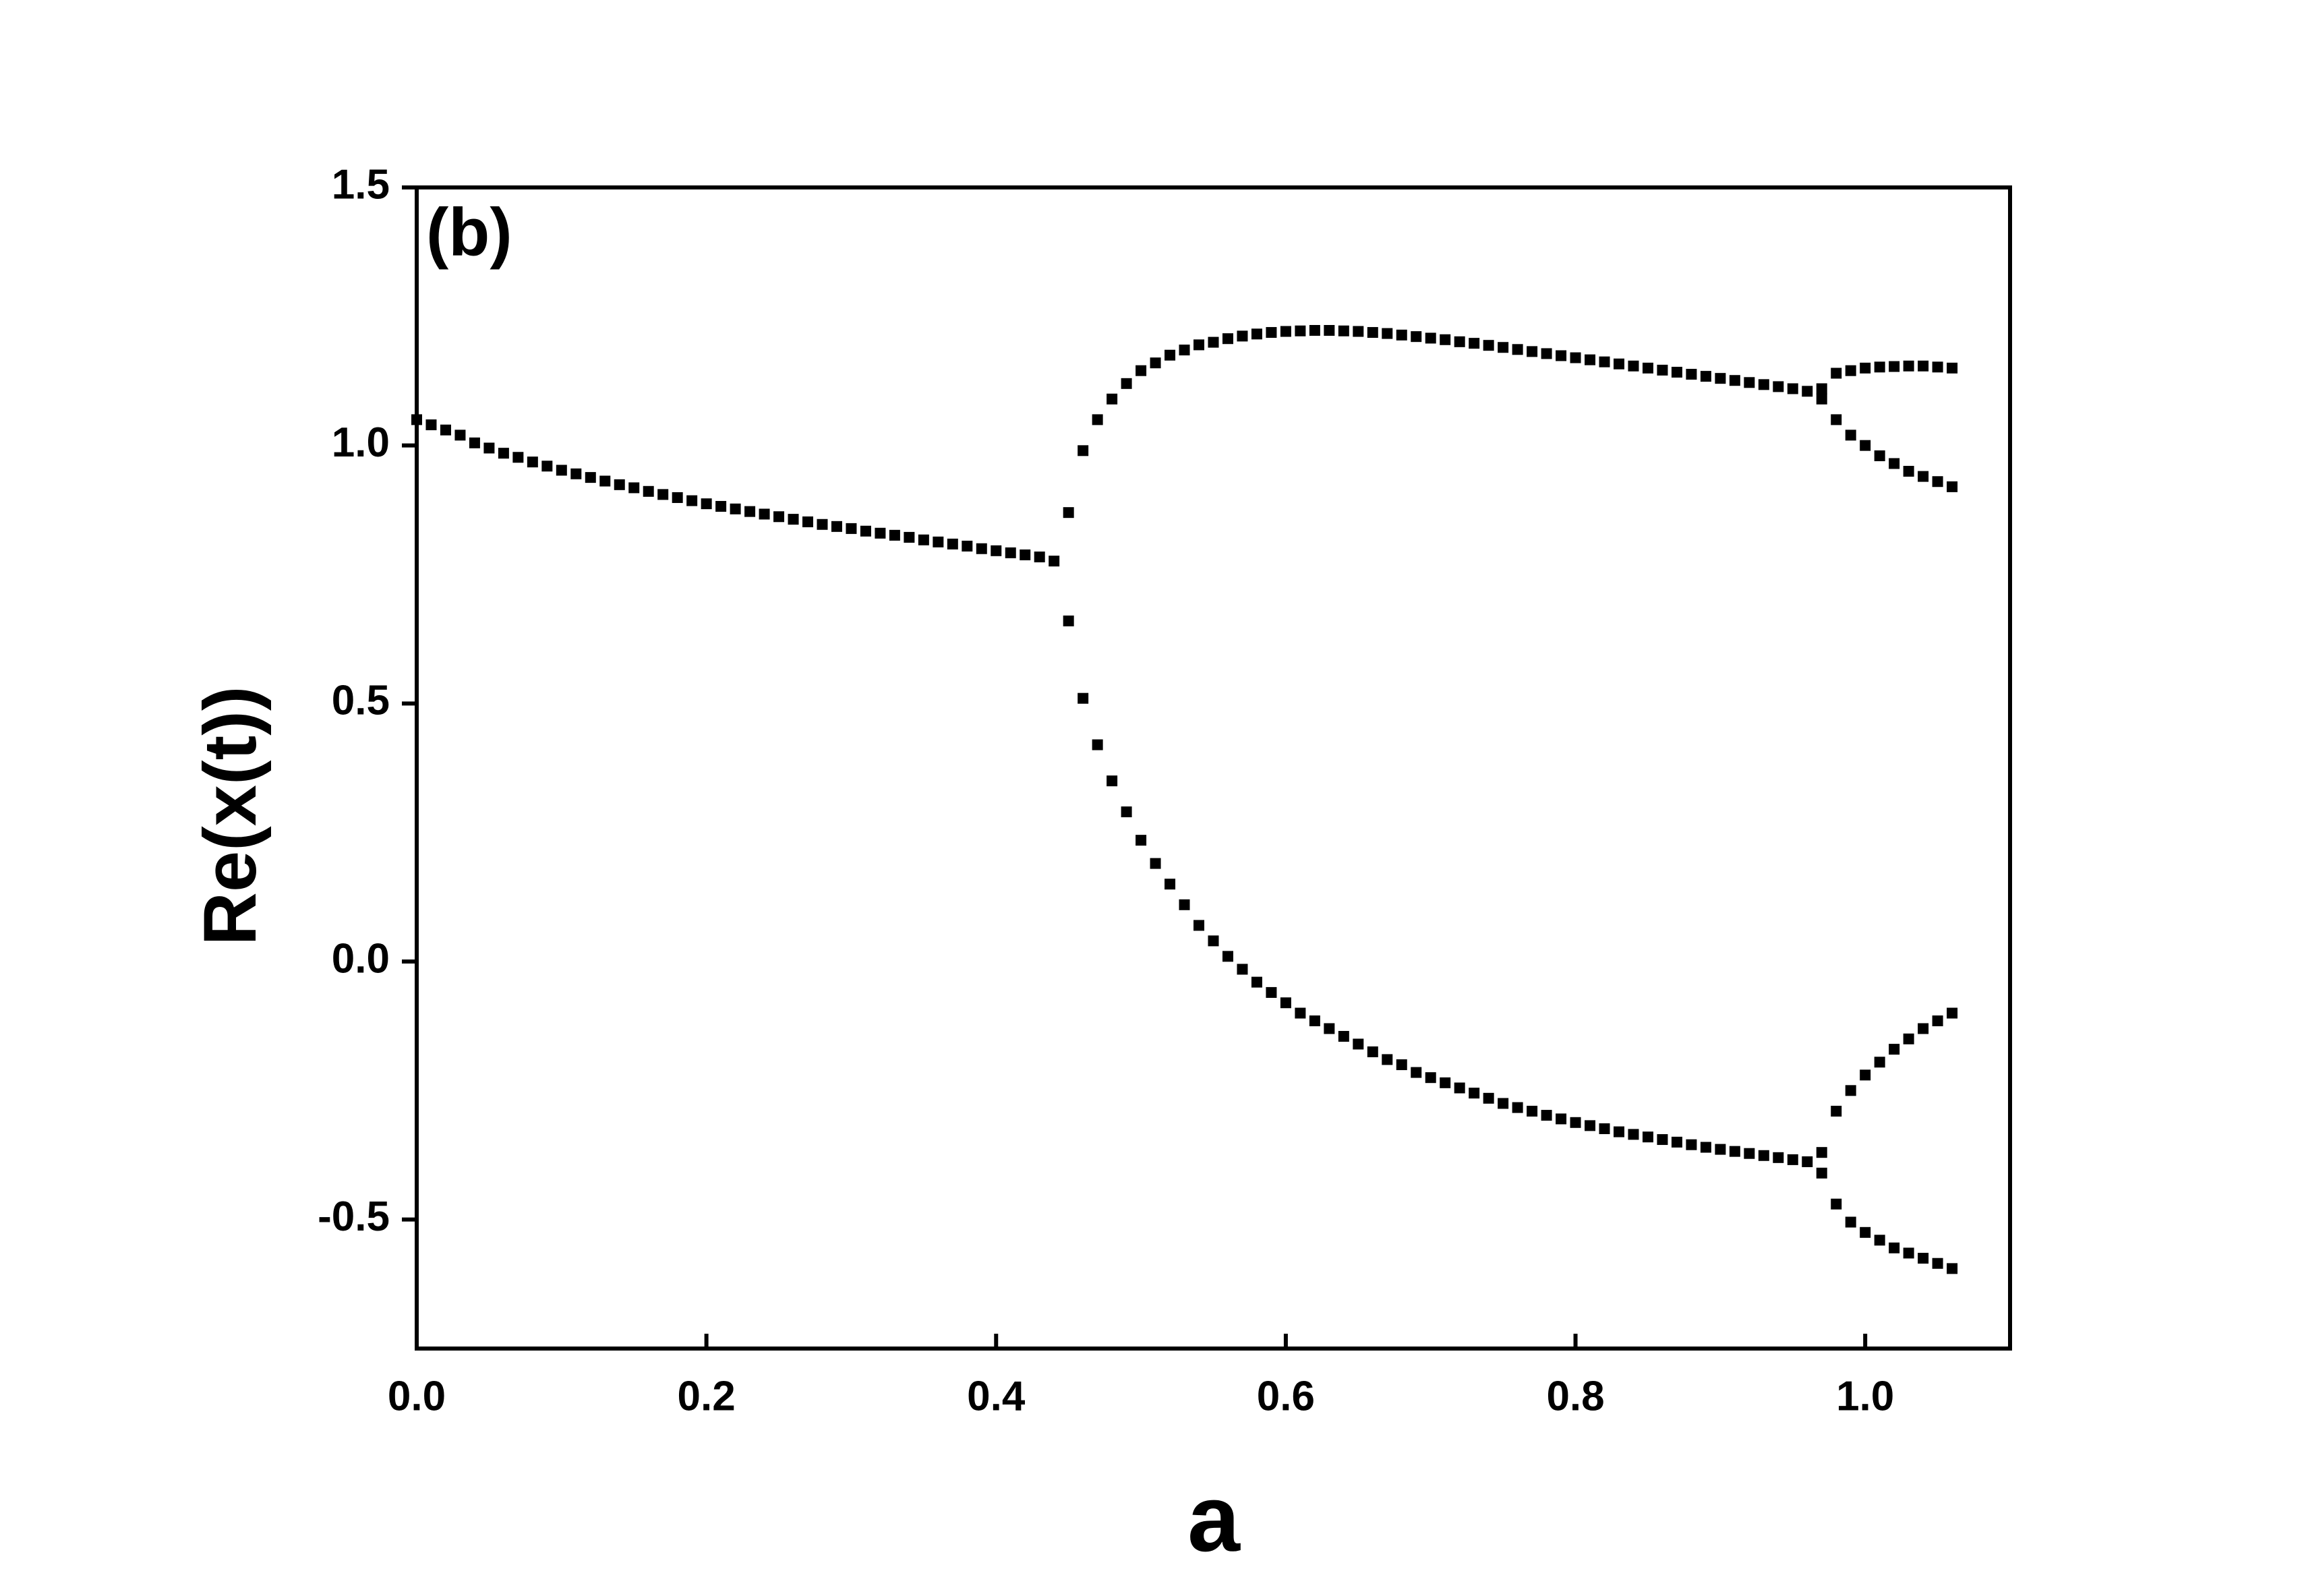 The image size is (2300, 1596). Describe the element at coordinates (417, 1396) in the screenshot. I see `x-tick-label: 0.0` at that location.